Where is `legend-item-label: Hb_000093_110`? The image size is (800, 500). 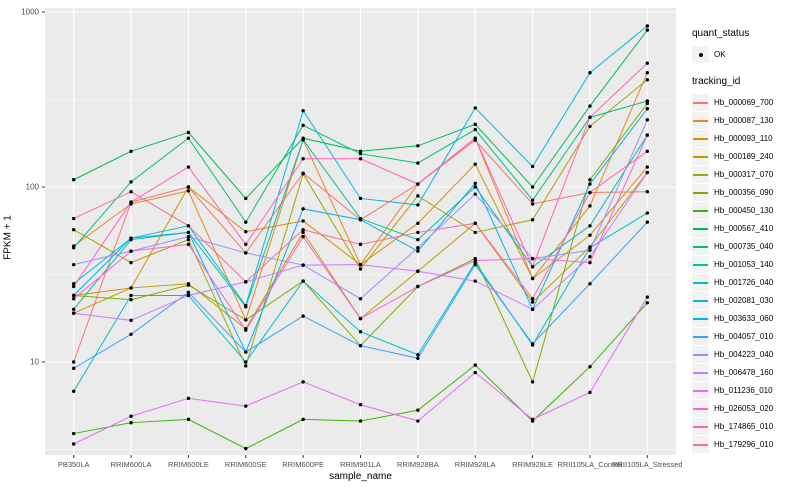
legend-item-label: Hb_000093_110 is located at coordinates (743, 138).